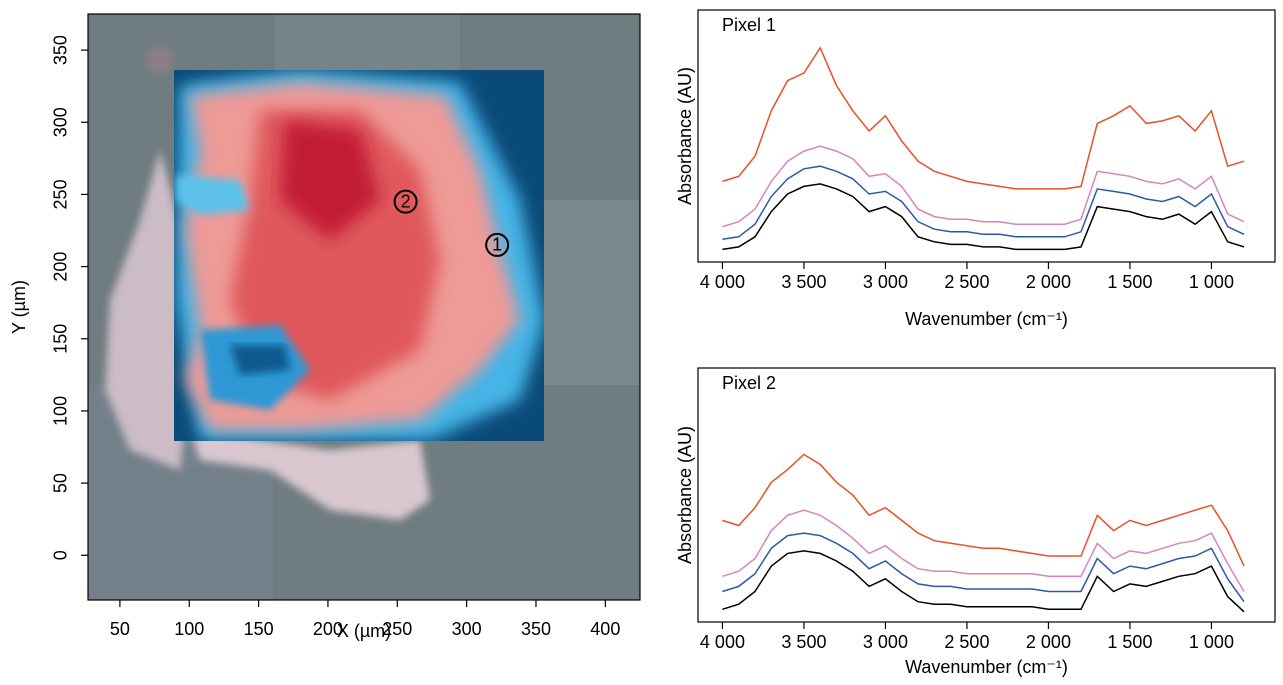  I want to click on y-tick-label: 250, so click(61, 194).